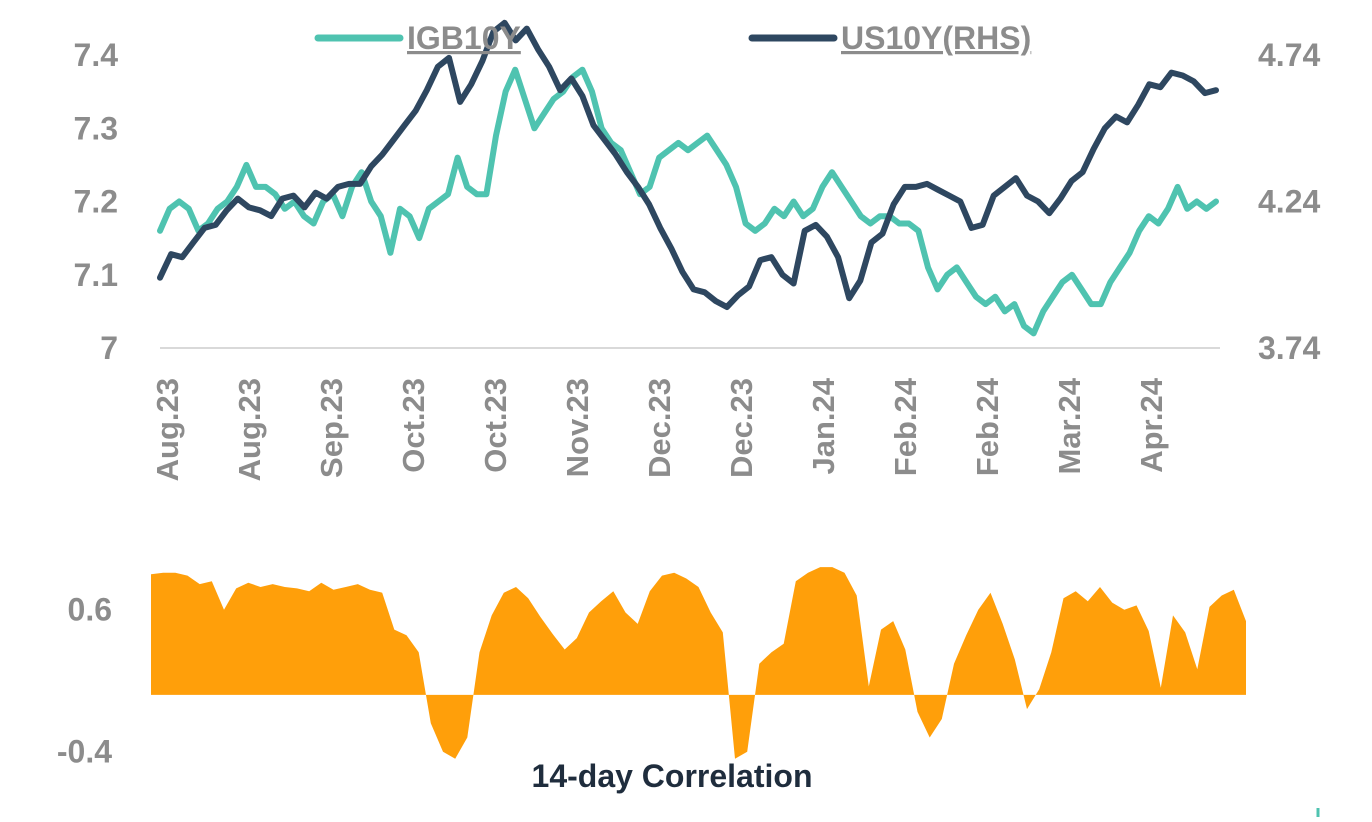 The height and width of the screenshot is (822, 1372). I want to click on y-right-tick-label: 4.24, so click(1289, 202).